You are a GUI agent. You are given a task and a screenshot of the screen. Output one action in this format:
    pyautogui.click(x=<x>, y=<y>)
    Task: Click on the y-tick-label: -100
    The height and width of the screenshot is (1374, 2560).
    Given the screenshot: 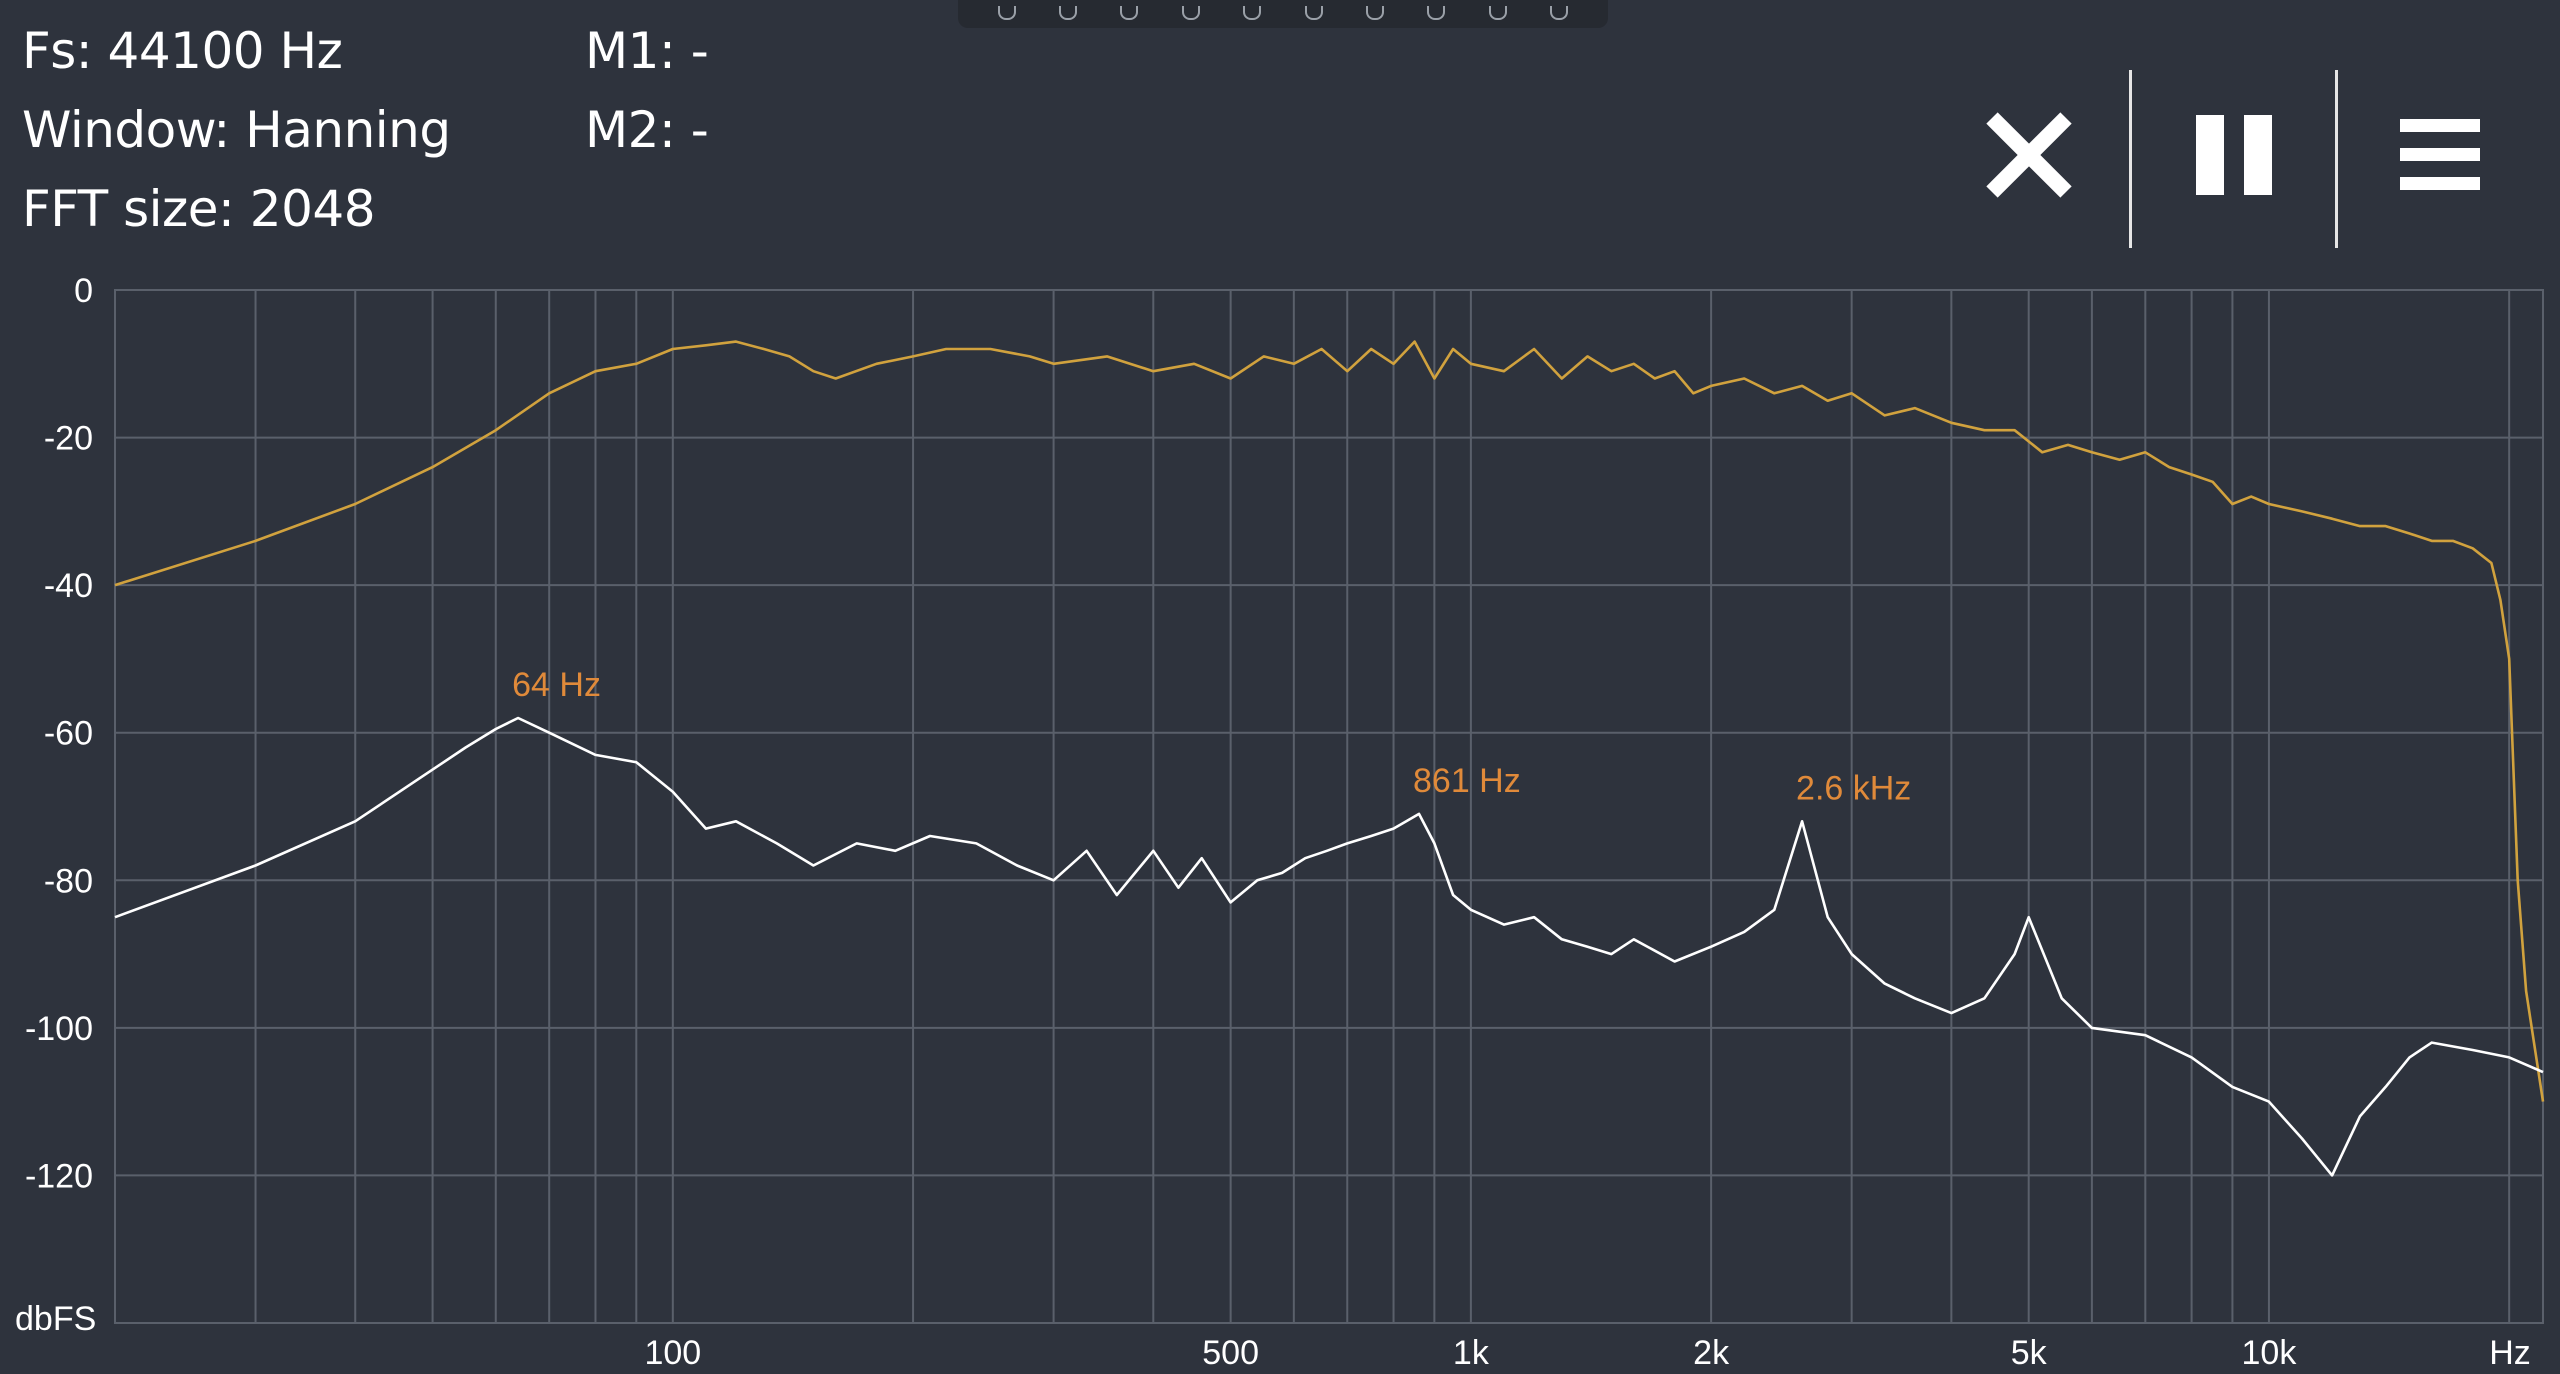 What is the action you would take?
    pyautogui.click(x=59, y=1029)
    